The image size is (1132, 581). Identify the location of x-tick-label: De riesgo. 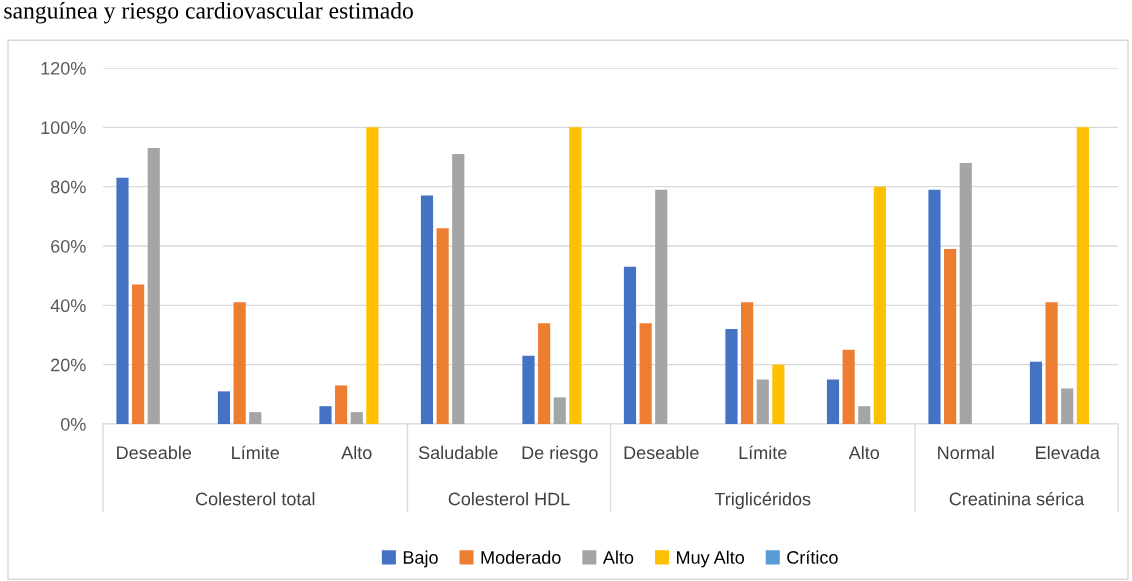
(560, 454).